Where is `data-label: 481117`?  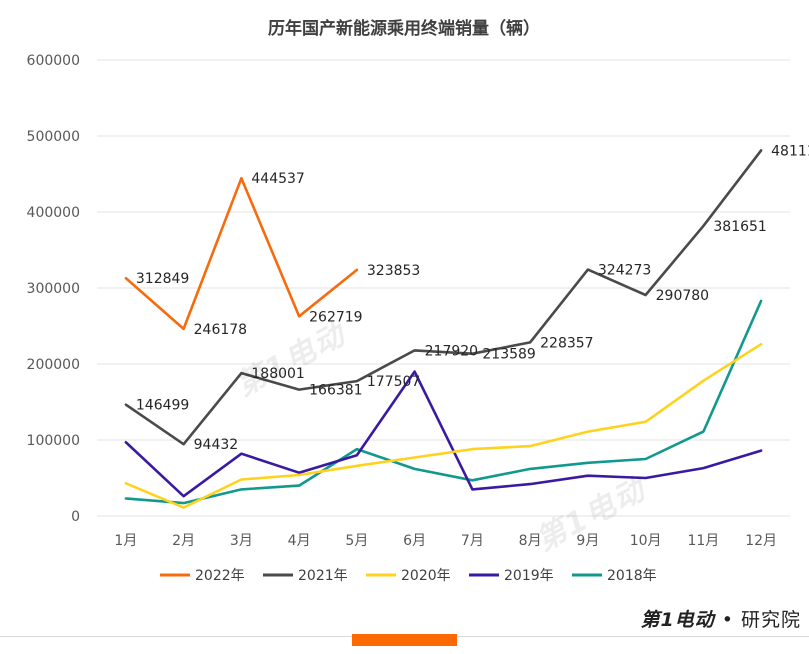
data-label: 481117 is located at coordinates (790, 151).